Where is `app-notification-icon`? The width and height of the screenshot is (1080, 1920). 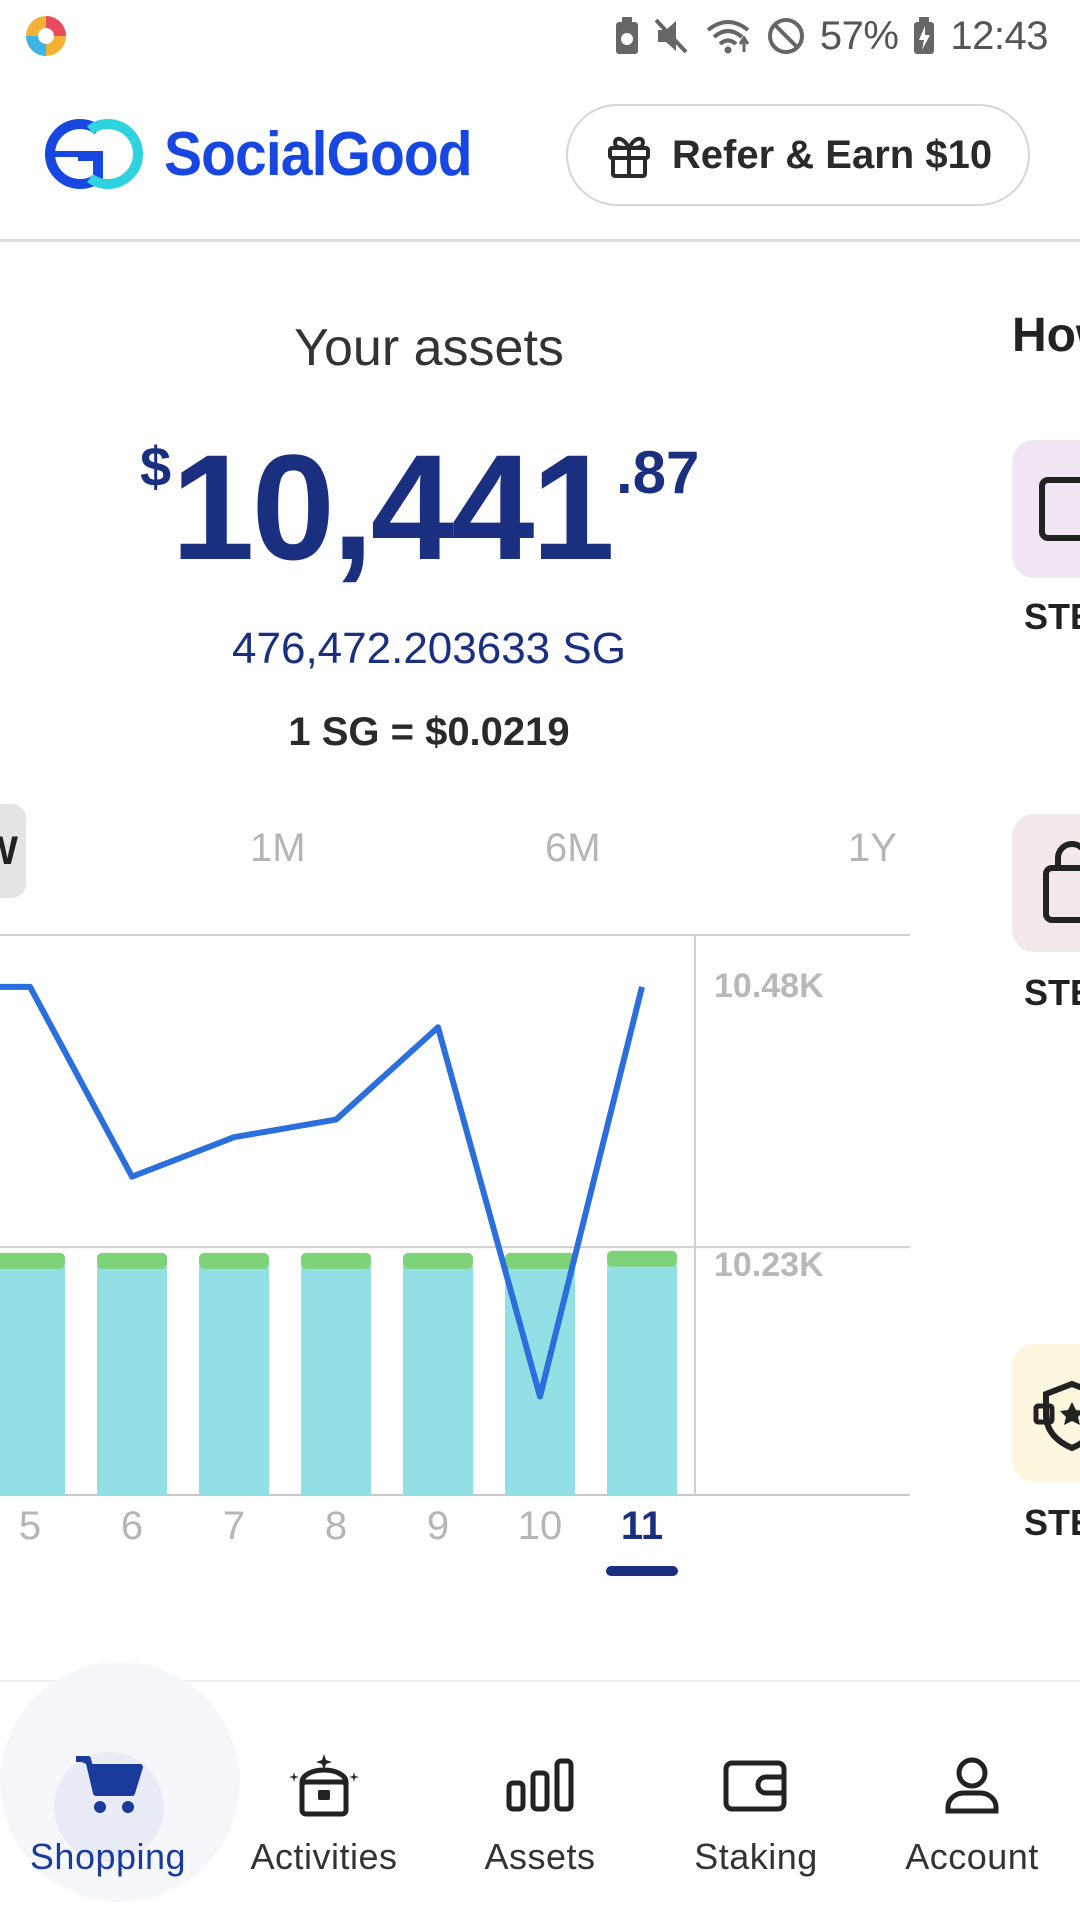
app-notification-icon is located at coordinates (46, 36).